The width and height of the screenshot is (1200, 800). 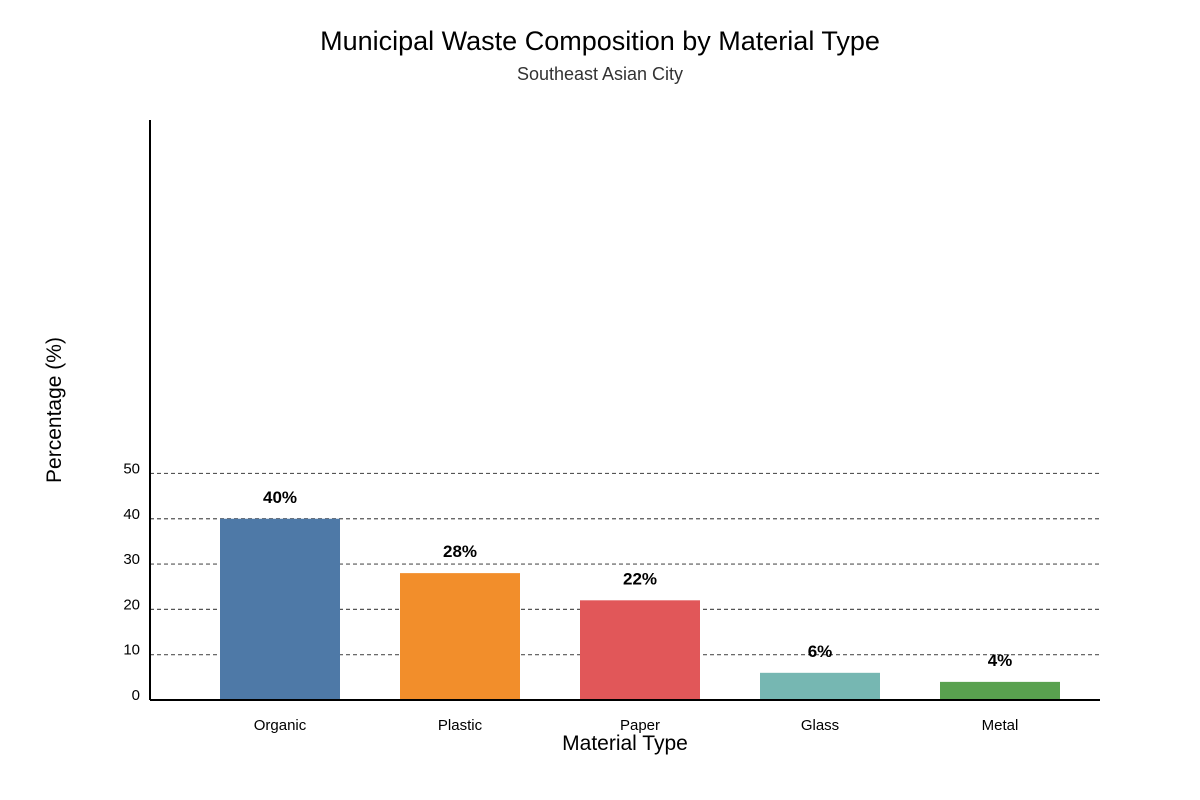 What do you see at coordinates (460, 725) in the screenshot?
I see `x-tick-label: Plastic` at bounding box center [460, 725].